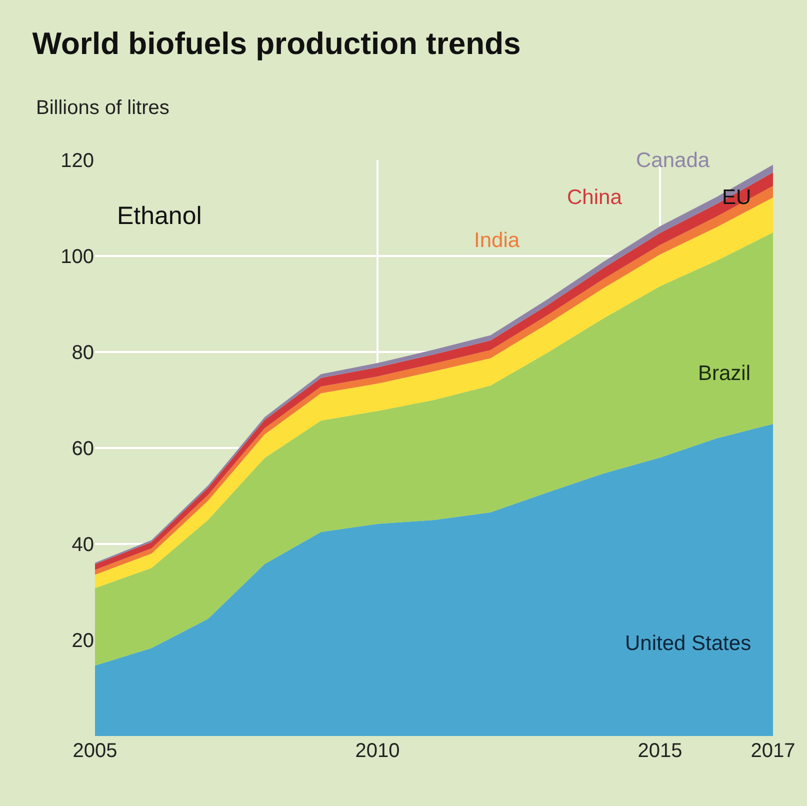 The height and width of the screenshot is (806, 807). Describe the element at coordinates (83, 449) in the screenshot. I see `y-tick-label: 60` at that location.